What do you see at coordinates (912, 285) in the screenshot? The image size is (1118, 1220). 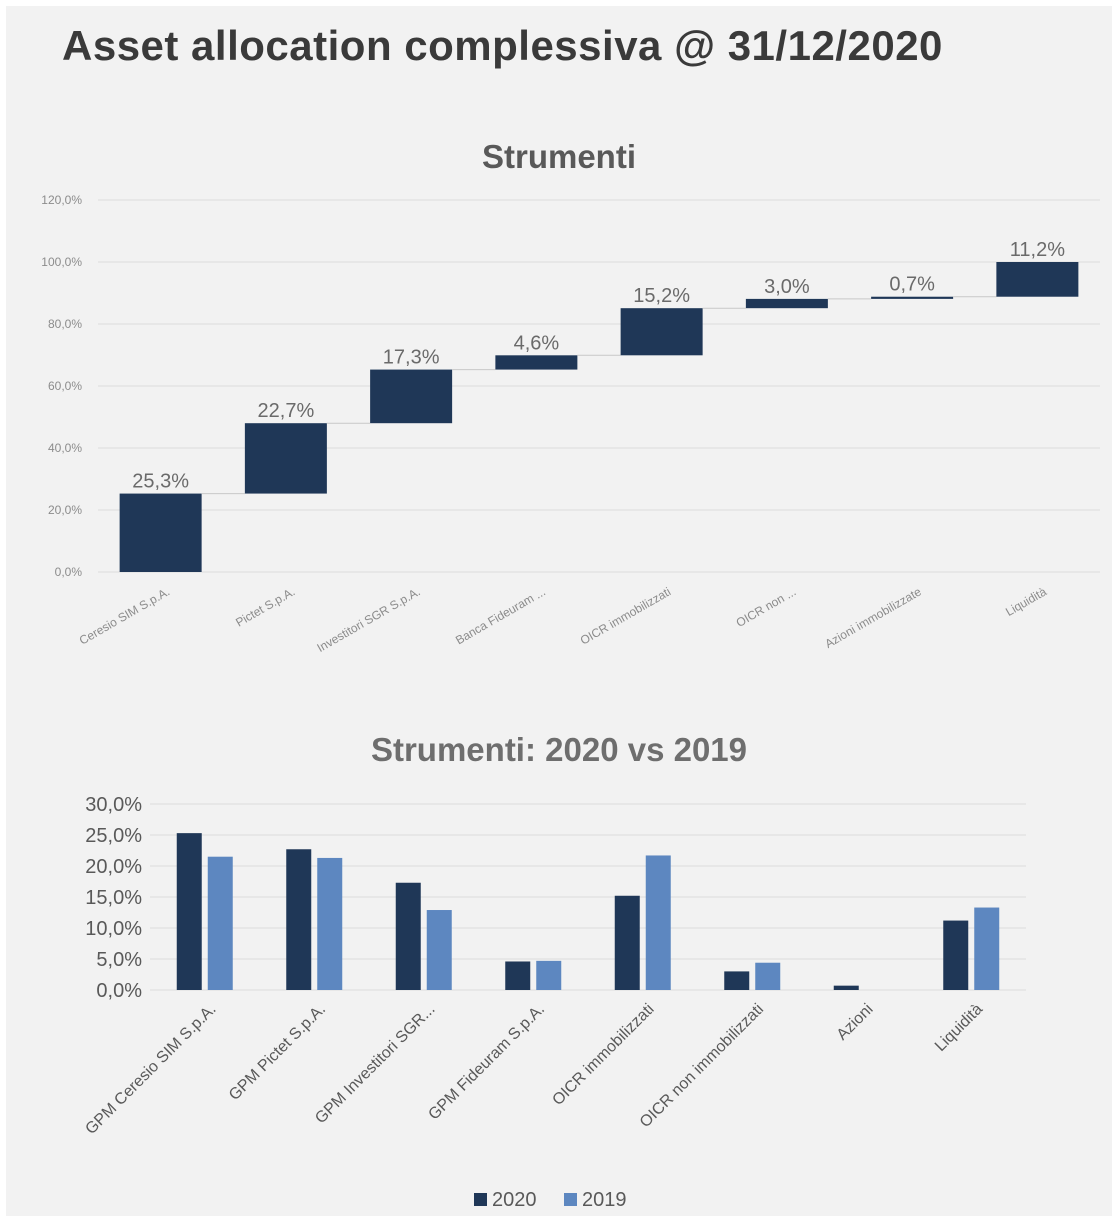 I see `waterfall-data-label: 0,7%` at bounding box center [912, 285].